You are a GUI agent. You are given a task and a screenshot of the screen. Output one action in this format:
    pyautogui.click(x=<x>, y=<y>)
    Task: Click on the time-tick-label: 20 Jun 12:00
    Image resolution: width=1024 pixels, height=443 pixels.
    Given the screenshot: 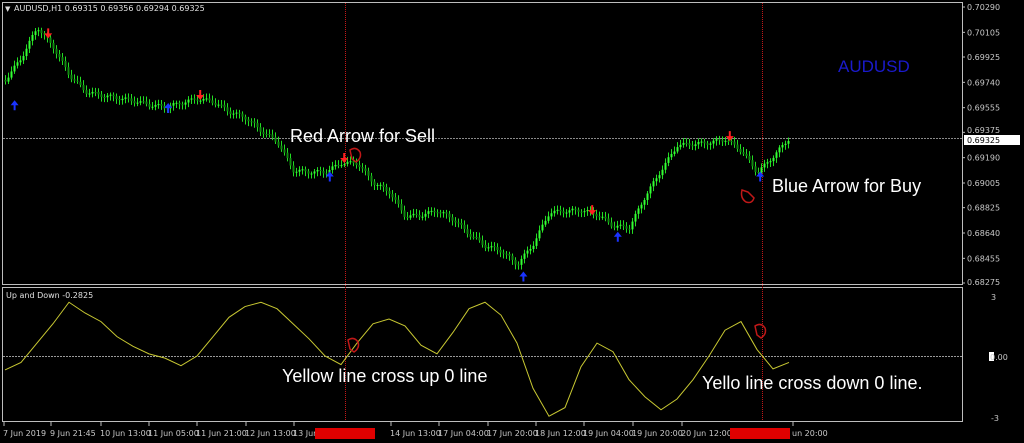 What is the action you would take?
    pyautogui.click(x=706, y=433)
    